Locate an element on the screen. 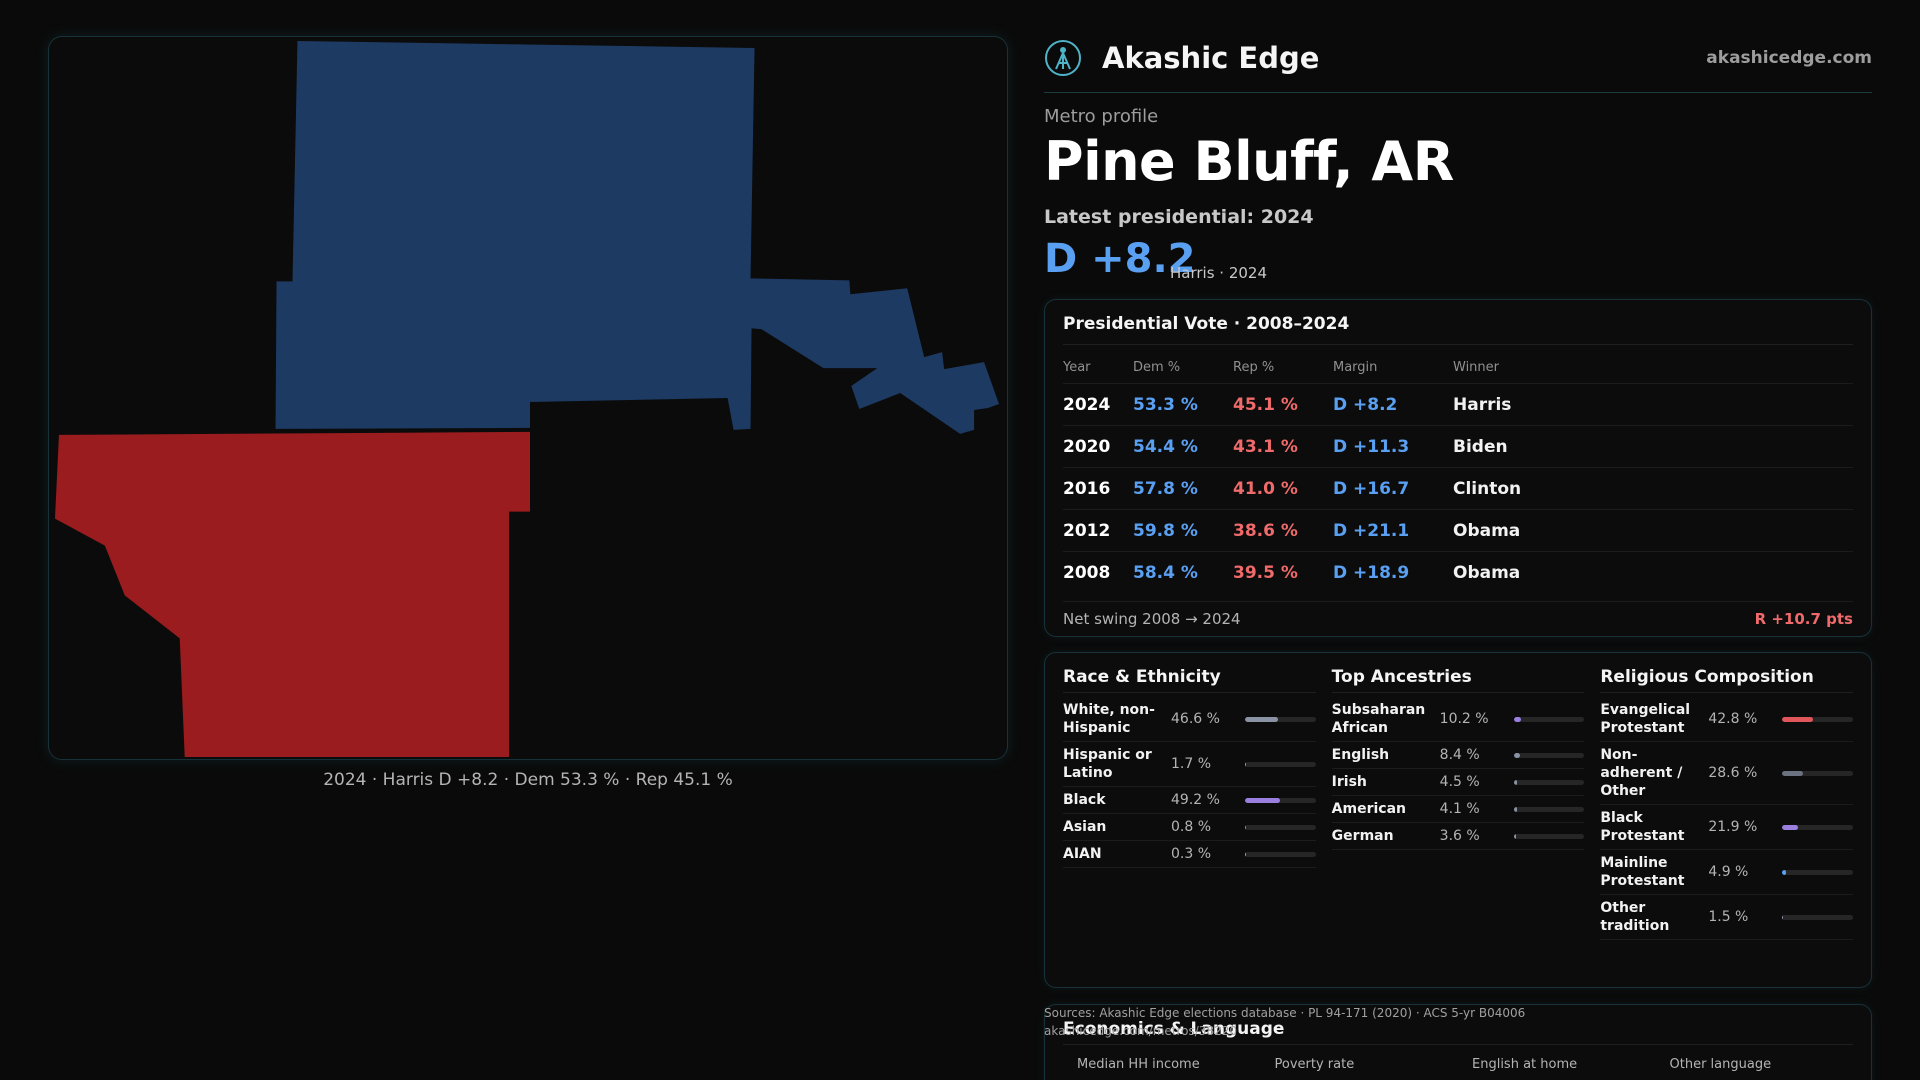  ancestry-row: Subsaharan African 10.2 % is located at coordinates (1458, 719).